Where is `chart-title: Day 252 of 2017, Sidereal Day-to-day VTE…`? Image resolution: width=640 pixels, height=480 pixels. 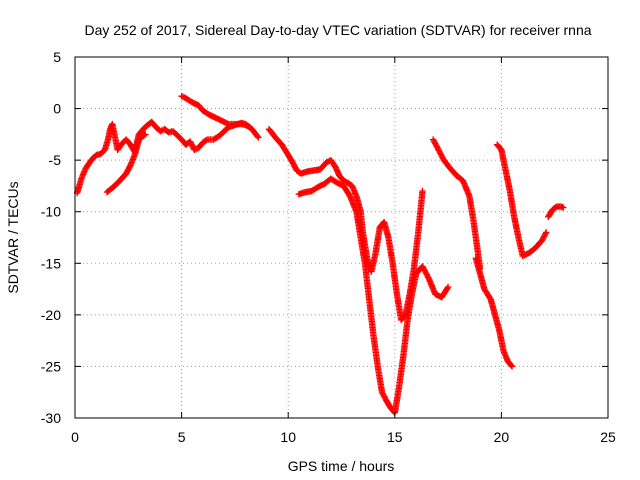
chart-title: Day 252 of 2017, Sidereal Day-to-day VTE… is located at coordinates (337, 30).